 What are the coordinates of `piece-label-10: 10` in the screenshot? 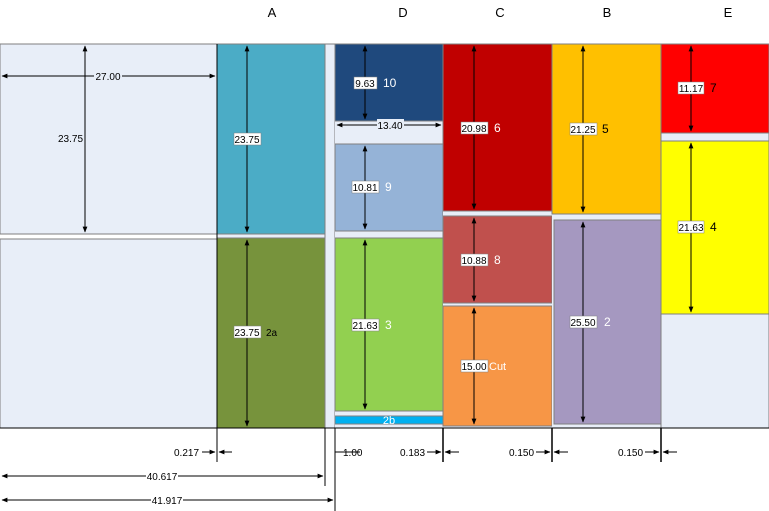 It's located at (390, 83).